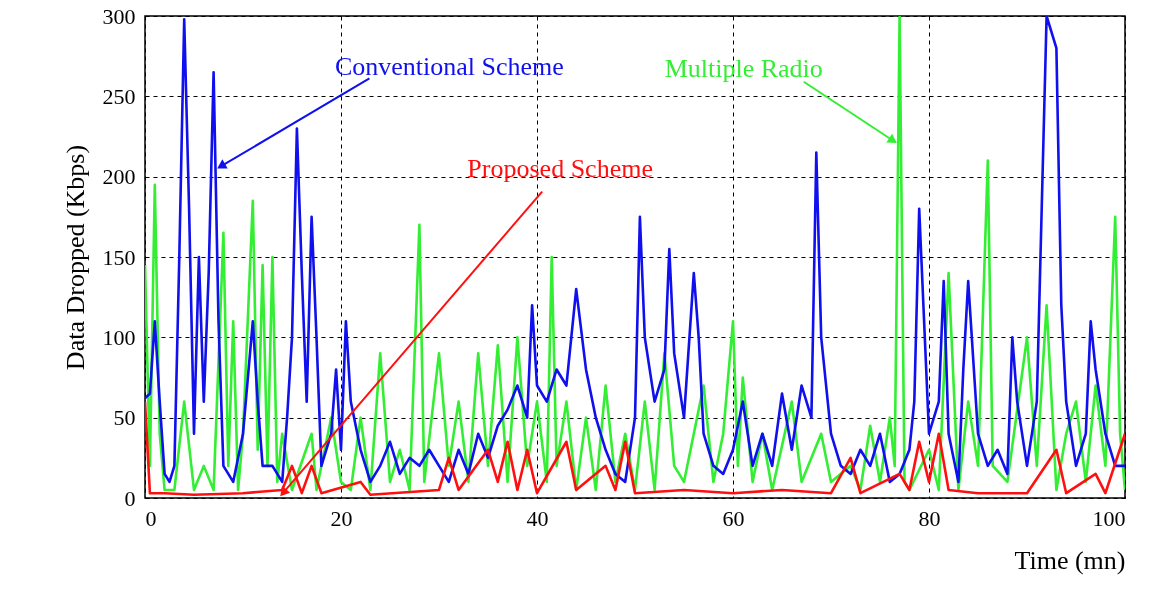 The width and height of the screenshot is (1169, 605). What do you see at coordinates (341, 518) in the screenshot?
I see `x-tick-label: 20` at bounding box center [341, 518].